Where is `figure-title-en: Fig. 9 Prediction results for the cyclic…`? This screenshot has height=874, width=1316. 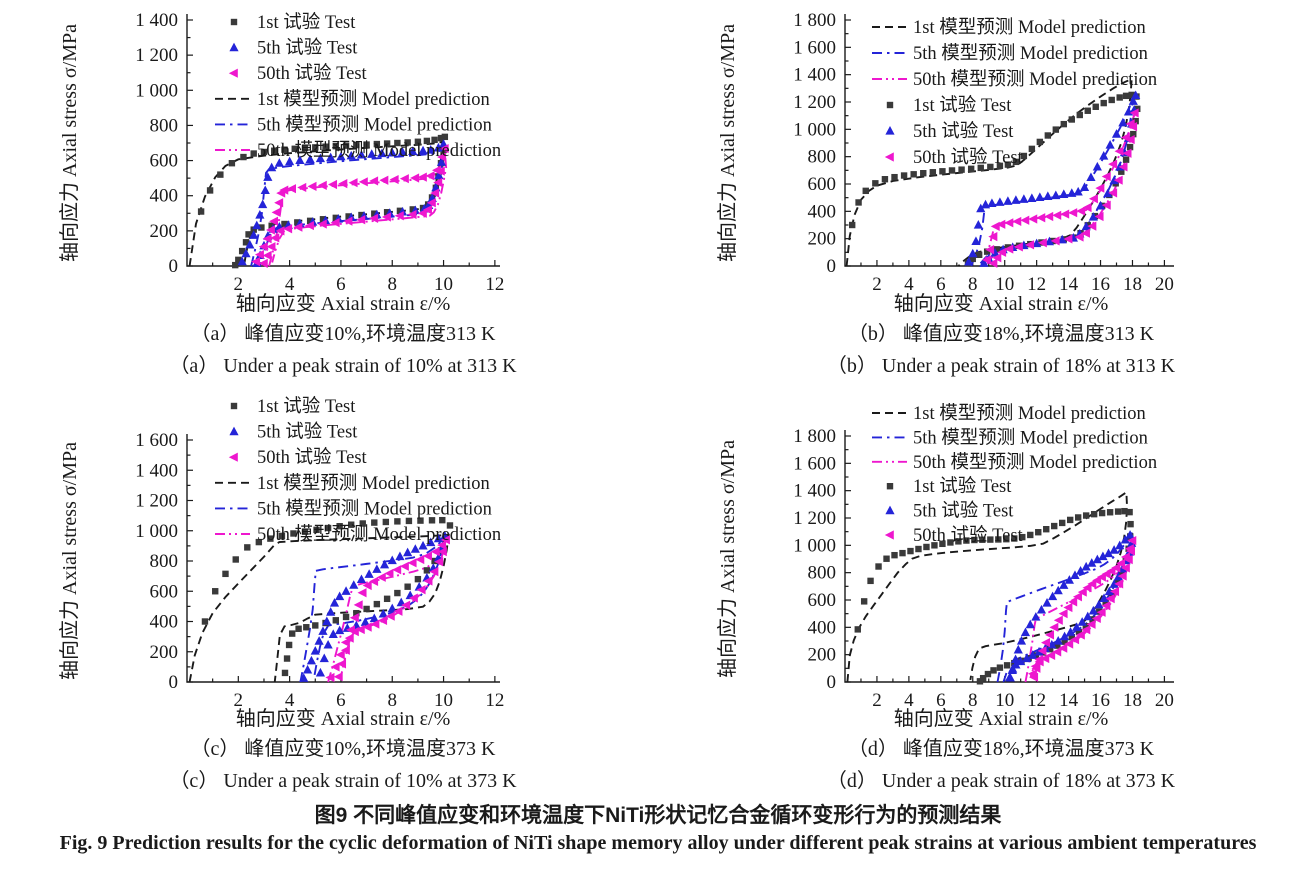
figure-title-en: Fig. 9 Prediction results for the cyclic… is located at coordinates (658, 843).